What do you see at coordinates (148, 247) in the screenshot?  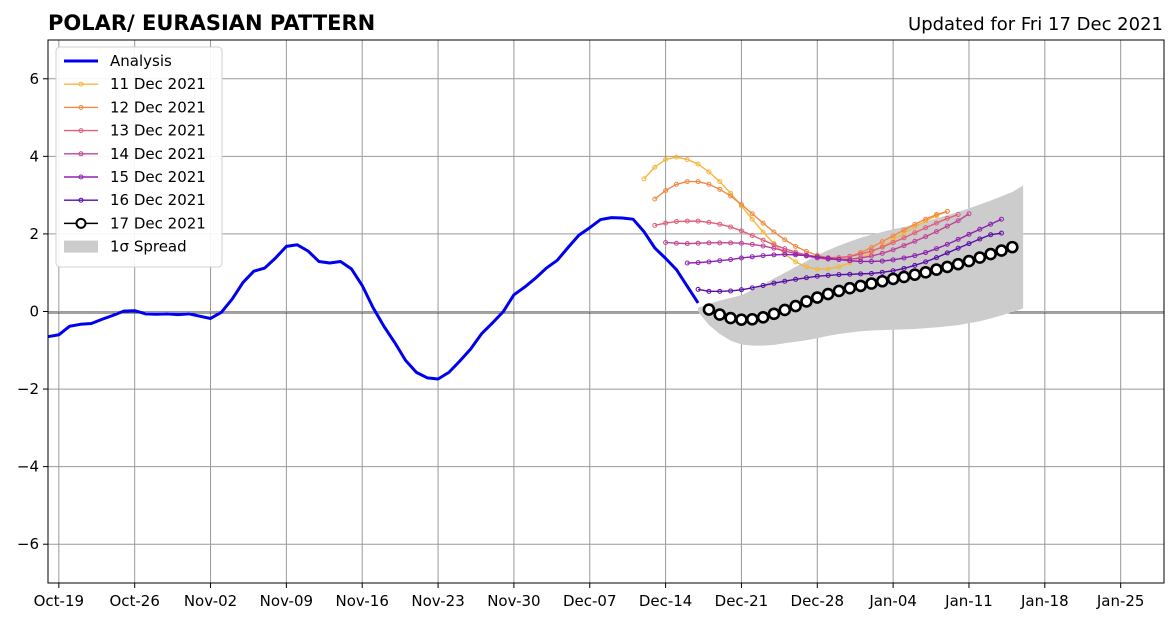 I see `legend-label: 1σ Spread` at bounding box center [148, 247].